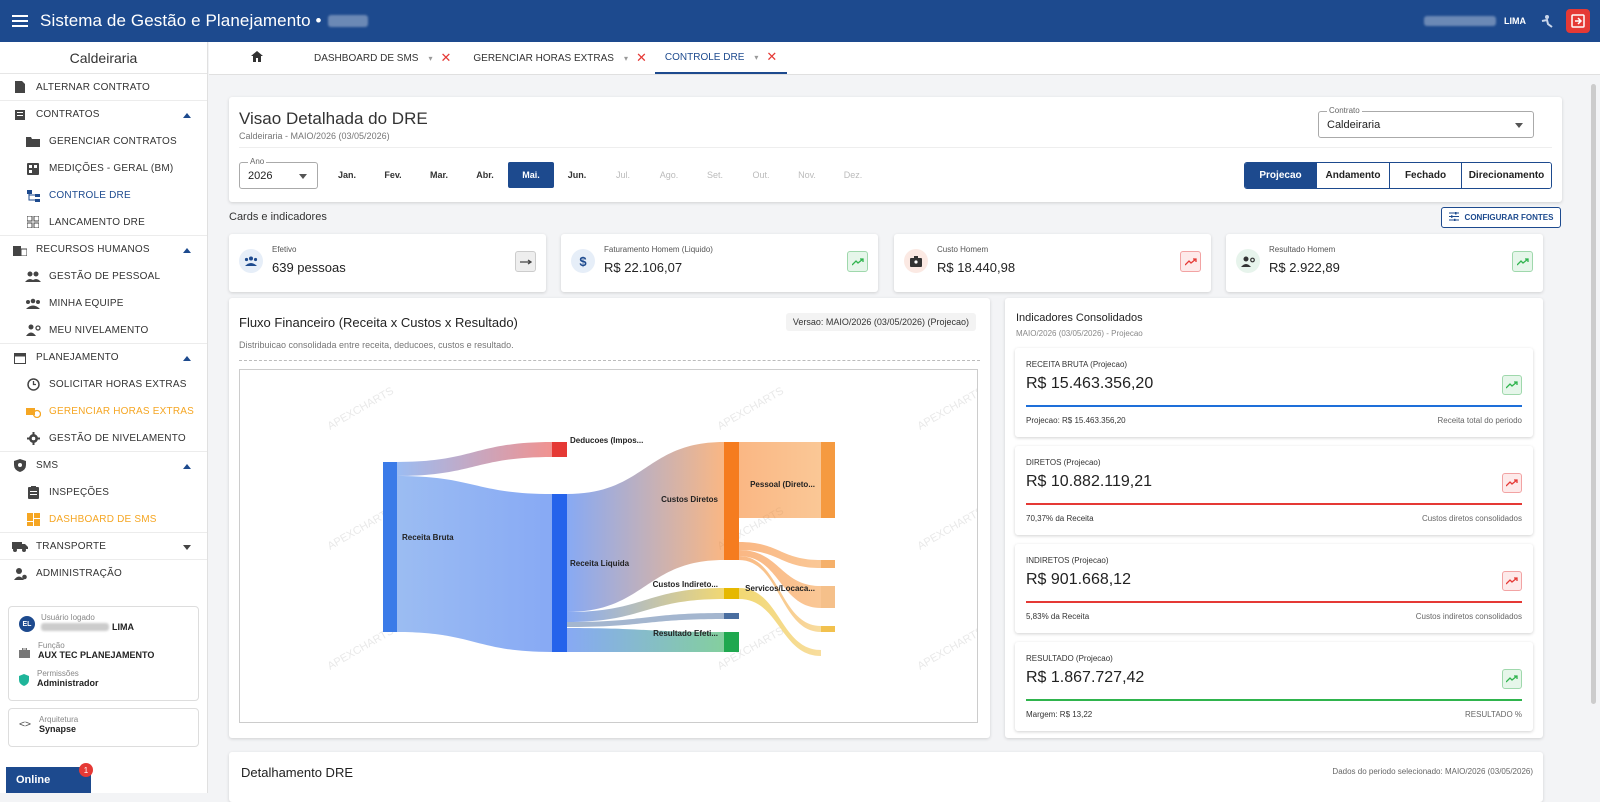  Describe the element at coordinates (1425, 175) in the screenshot. I see `mode-fechado-button: Fechado` at that location.